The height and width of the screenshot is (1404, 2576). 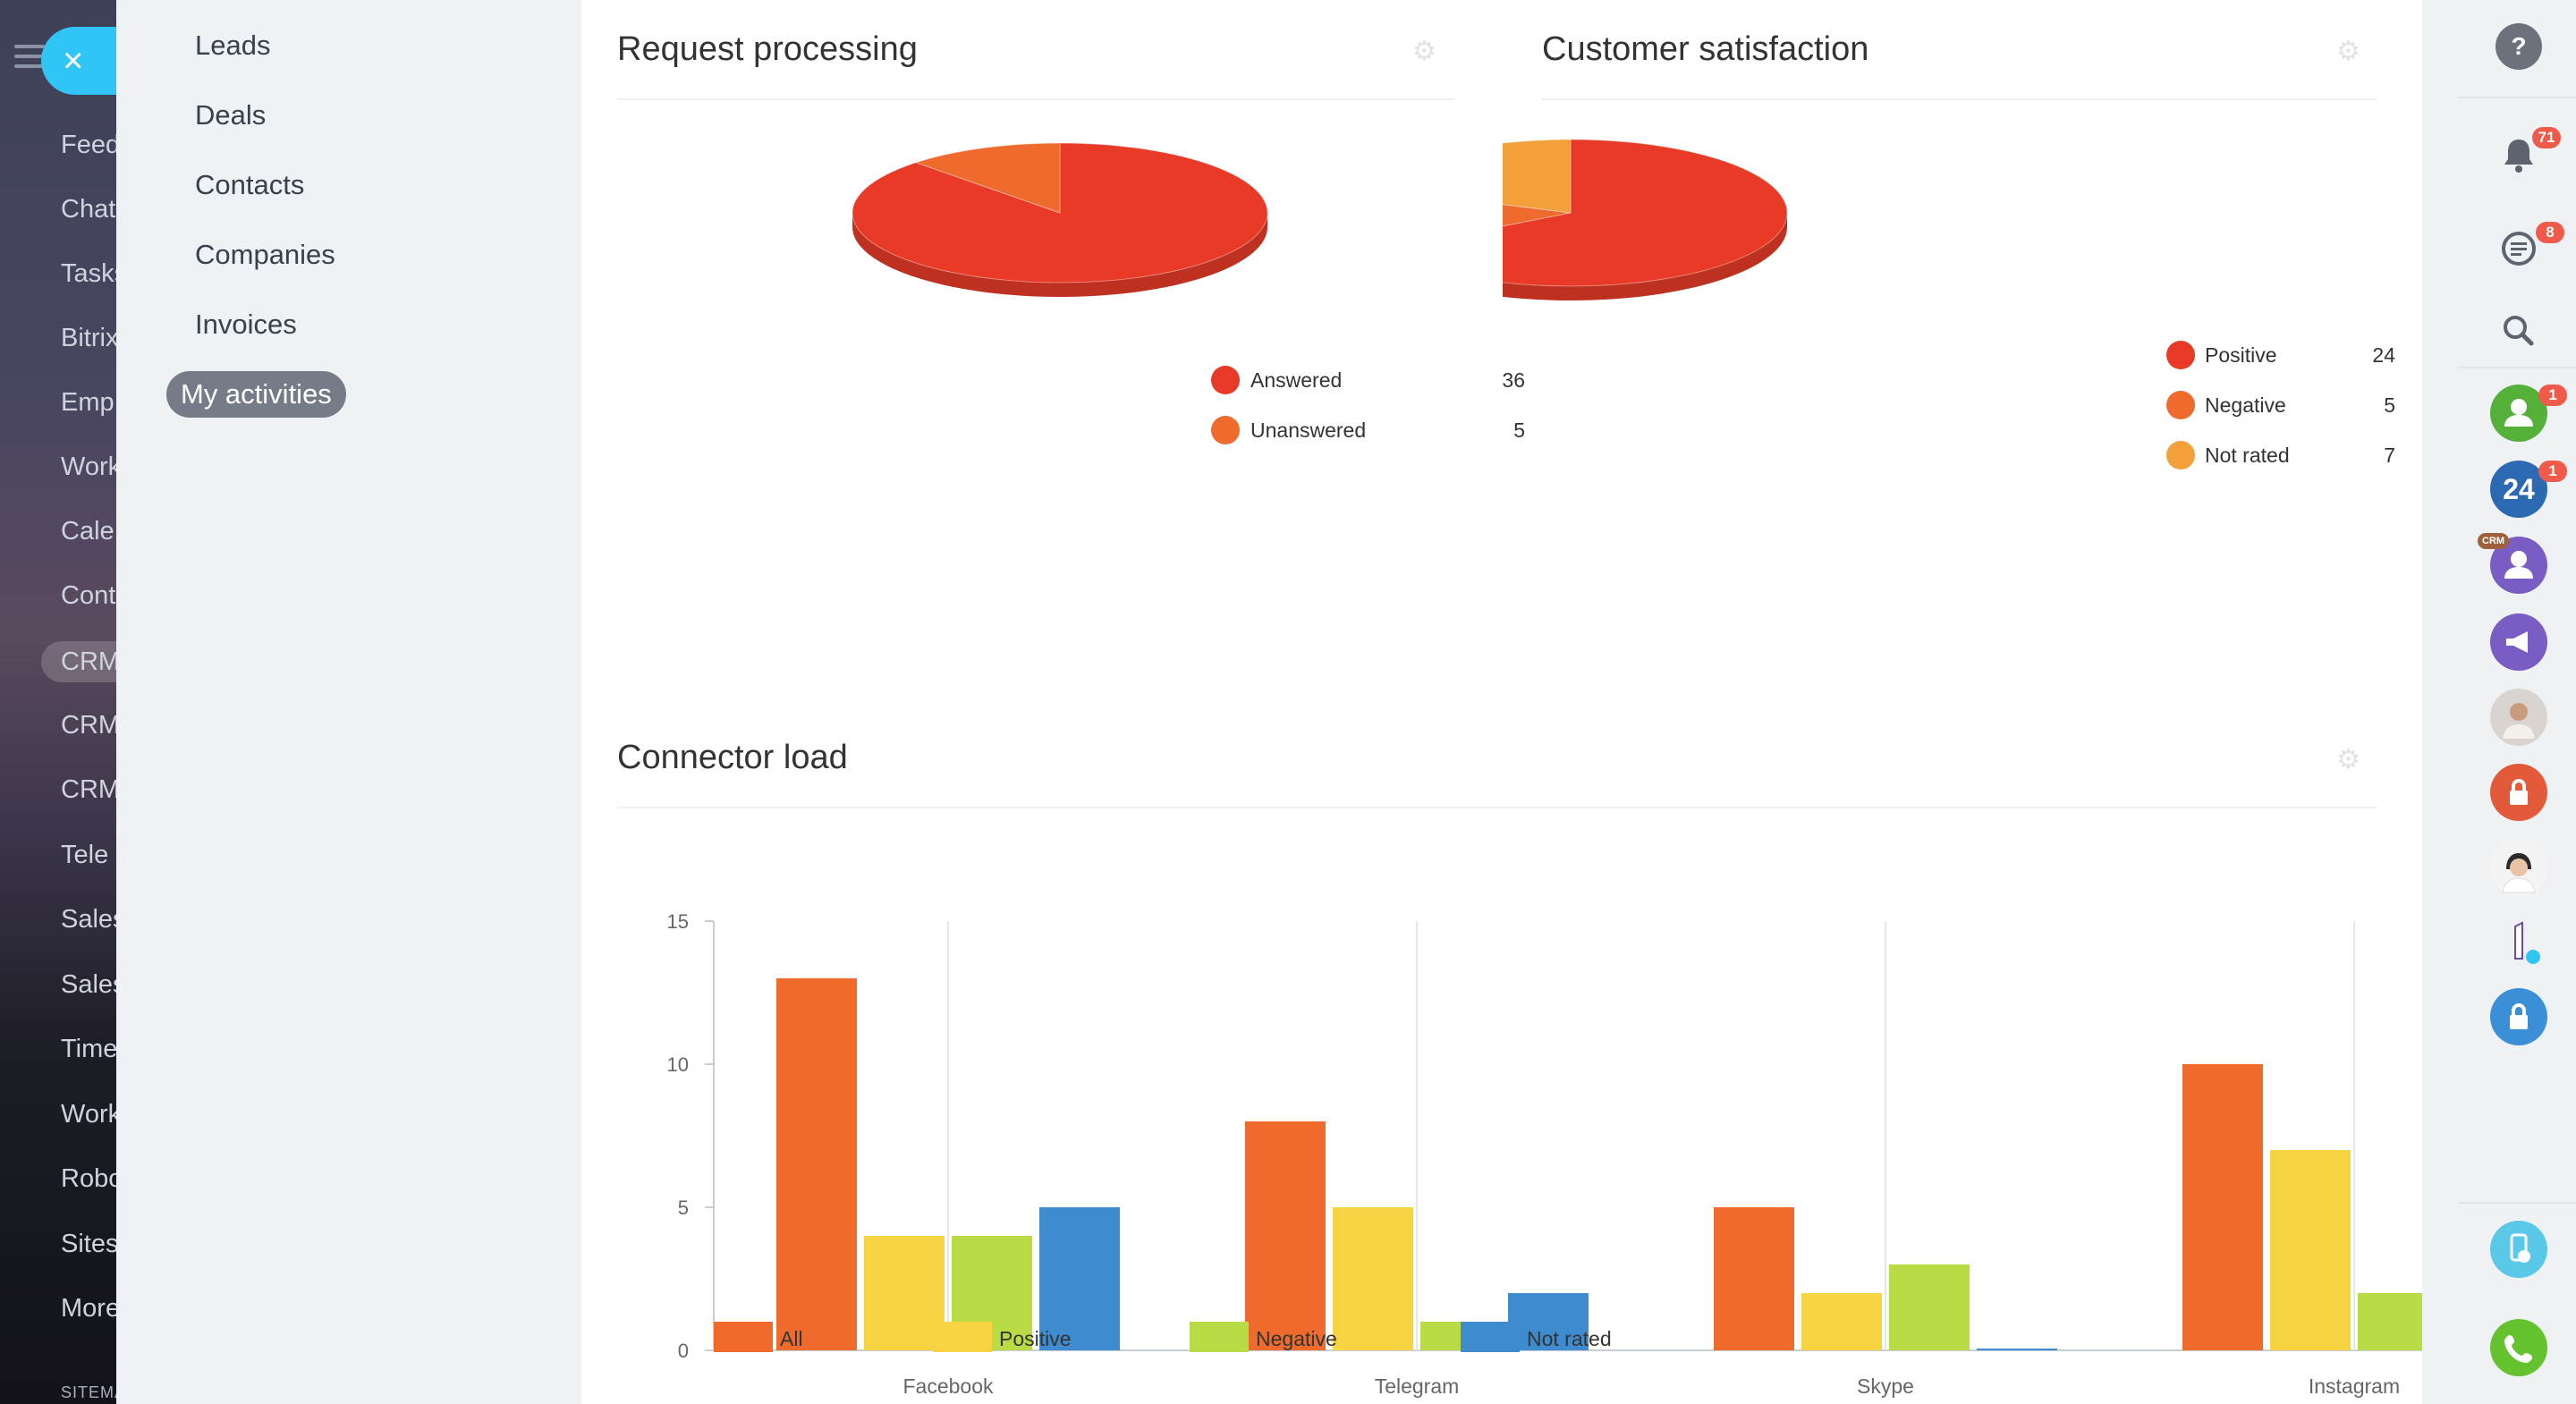 I want to click on bar-telegram-not-rated, so click(x=1548, y=1321).